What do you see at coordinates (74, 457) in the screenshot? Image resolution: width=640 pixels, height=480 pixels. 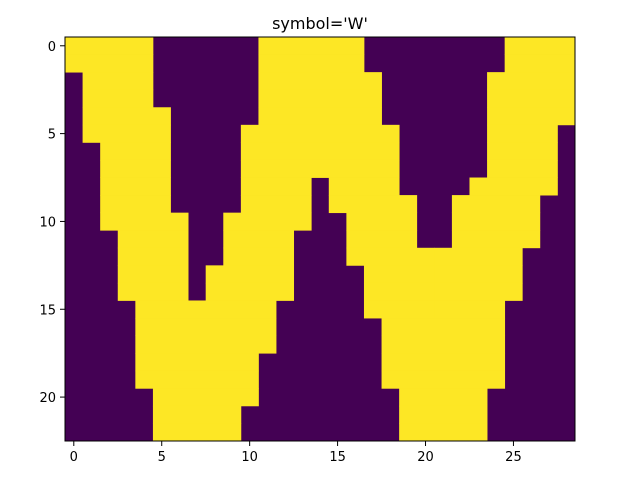 I see `x-tick-label: 0` at bounding box center [74, 457].